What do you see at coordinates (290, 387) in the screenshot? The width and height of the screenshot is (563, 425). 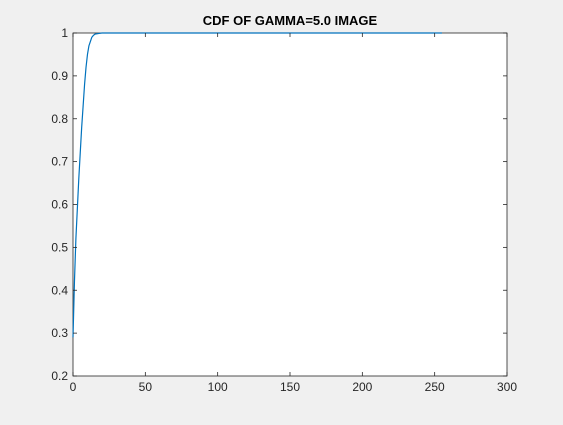 I see `x-tick-label: 150` at bounding box center [290, 387].